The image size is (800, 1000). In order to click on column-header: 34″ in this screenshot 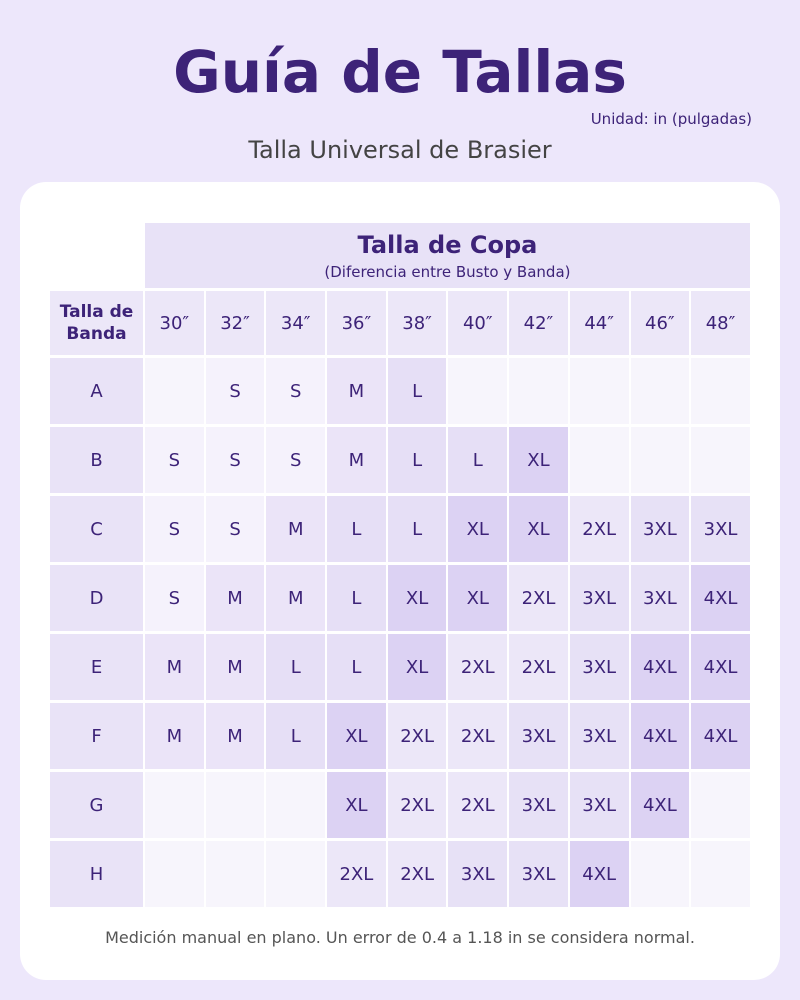, I will do `click(296, 323)`.